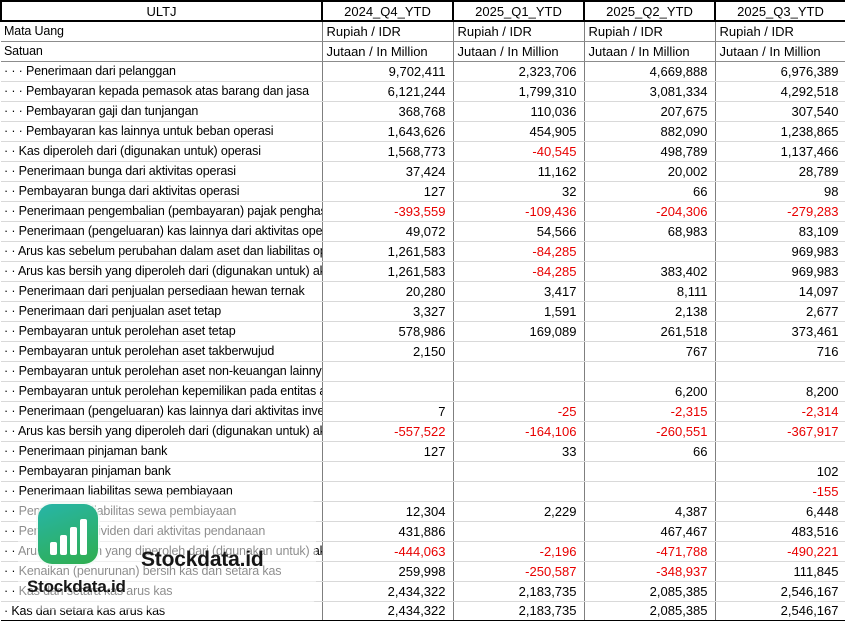  What do you see at coordinates (519, 171) in the screenshot?
I see `value-cell: 11,162` at bounding box center [519, 171].